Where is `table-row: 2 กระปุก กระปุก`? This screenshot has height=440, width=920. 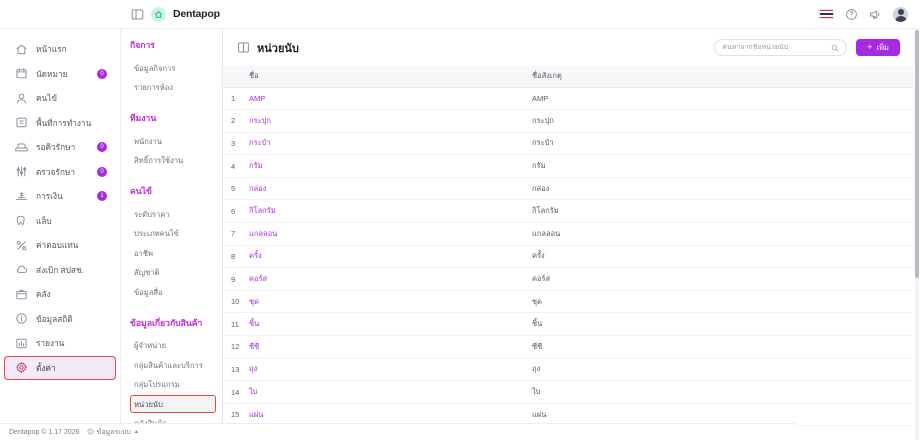
table-row: 2 กระปุก กระปุก is located at coordinates (568, 121).